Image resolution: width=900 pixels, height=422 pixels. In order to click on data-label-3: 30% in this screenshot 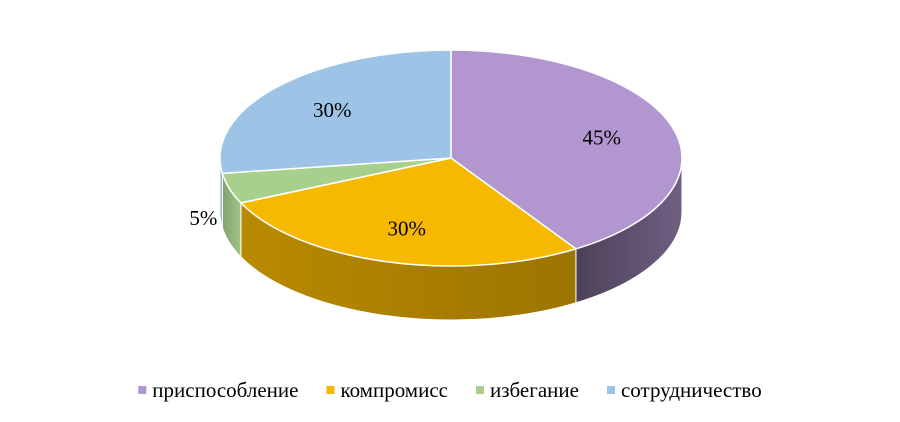, I will do `click(332, 110)`.